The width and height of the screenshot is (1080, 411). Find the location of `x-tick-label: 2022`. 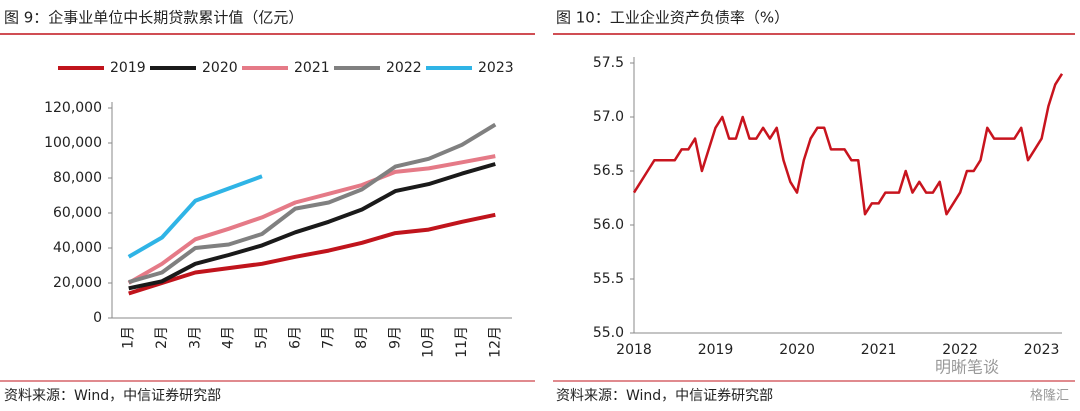

x-tick-label: 2022 is located at coordinates (960, 350).